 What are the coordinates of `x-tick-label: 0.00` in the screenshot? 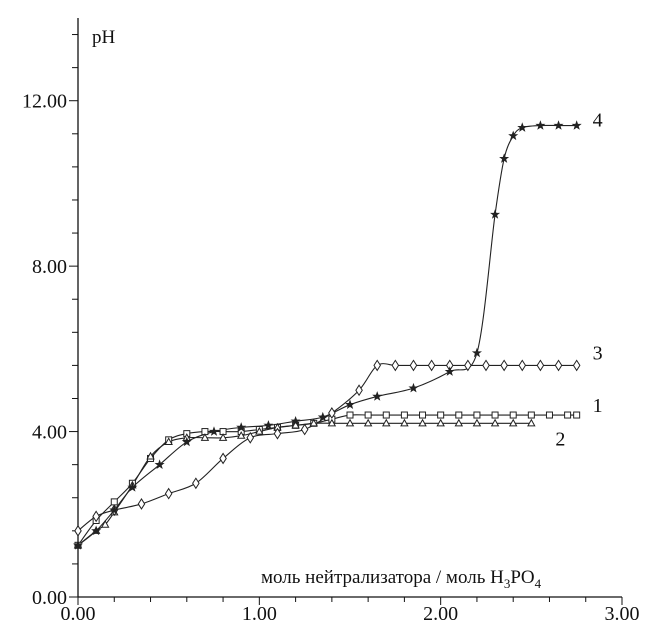 It's located at (78, 614).